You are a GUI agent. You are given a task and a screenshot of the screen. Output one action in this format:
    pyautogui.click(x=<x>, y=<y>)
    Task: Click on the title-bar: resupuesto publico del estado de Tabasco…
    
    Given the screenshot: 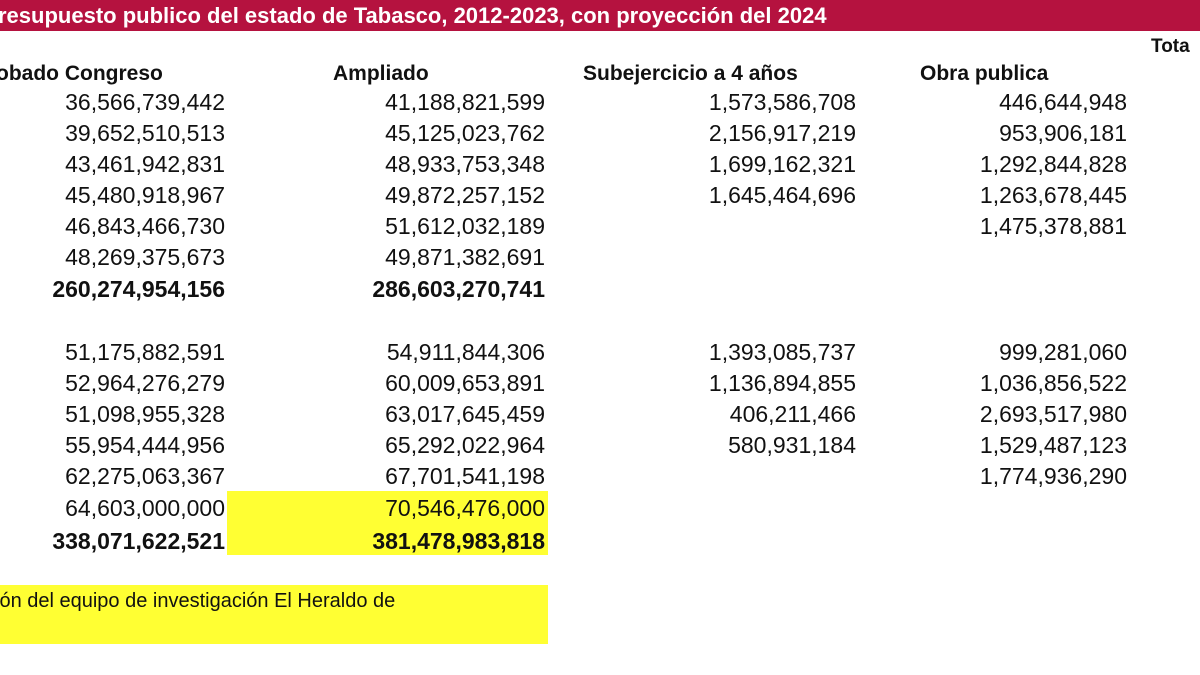 What is the action you would take?
    pyautogui.click(x=600, y=15)
    